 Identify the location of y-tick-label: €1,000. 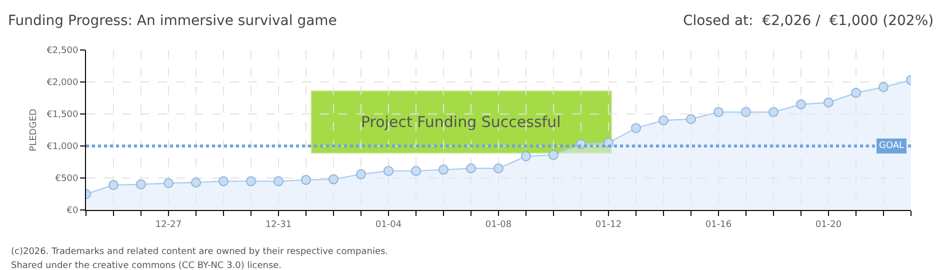
(62, 147).